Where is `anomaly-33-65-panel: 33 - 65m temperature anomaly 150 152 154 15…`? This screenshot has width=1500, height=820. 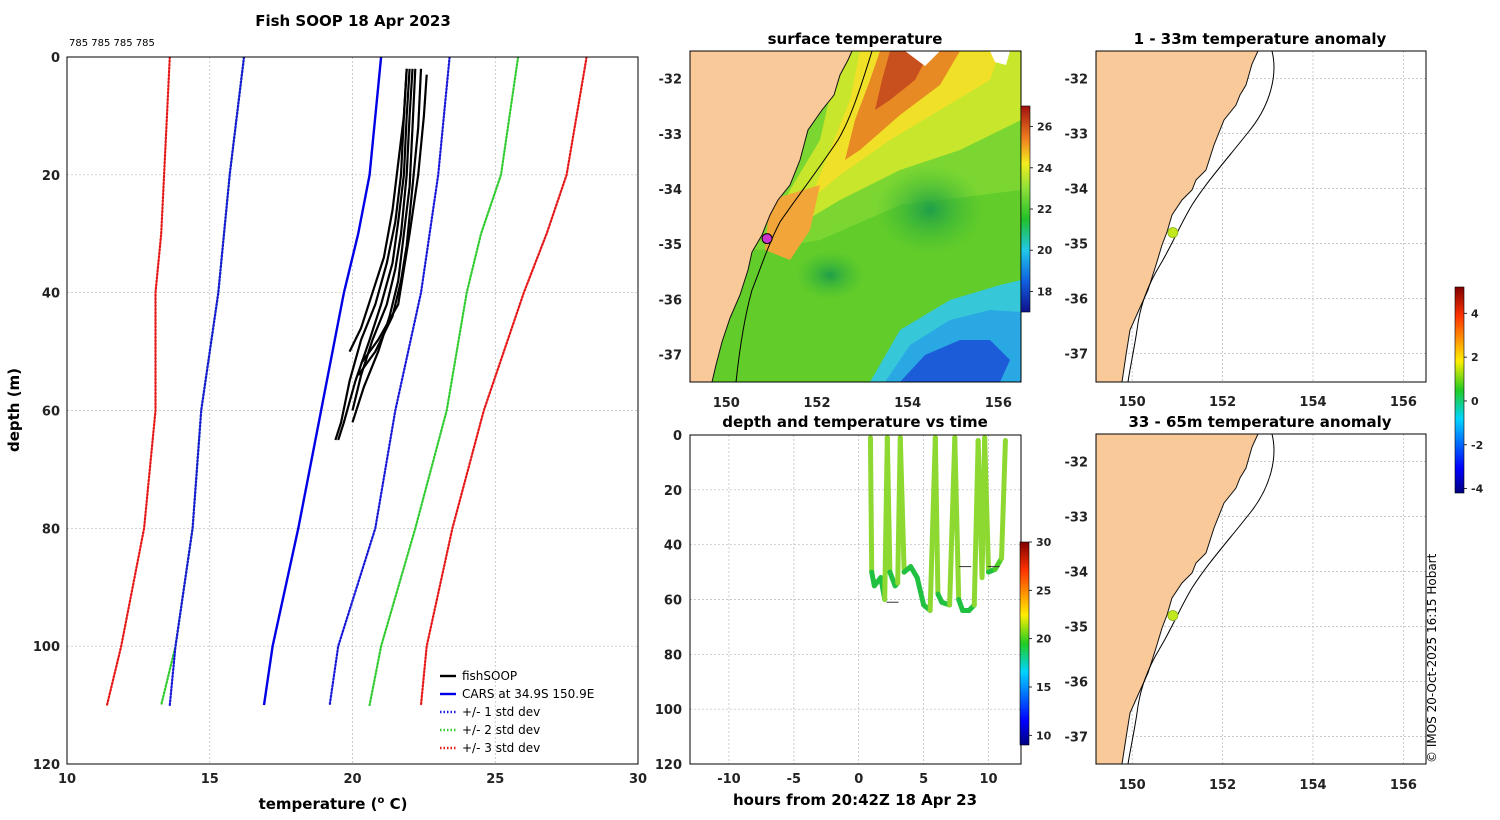
anomaly-33-65-panel: 33 - 65m temperature anomaly 150 152 154 15… is located at coordinates (1246, 603).